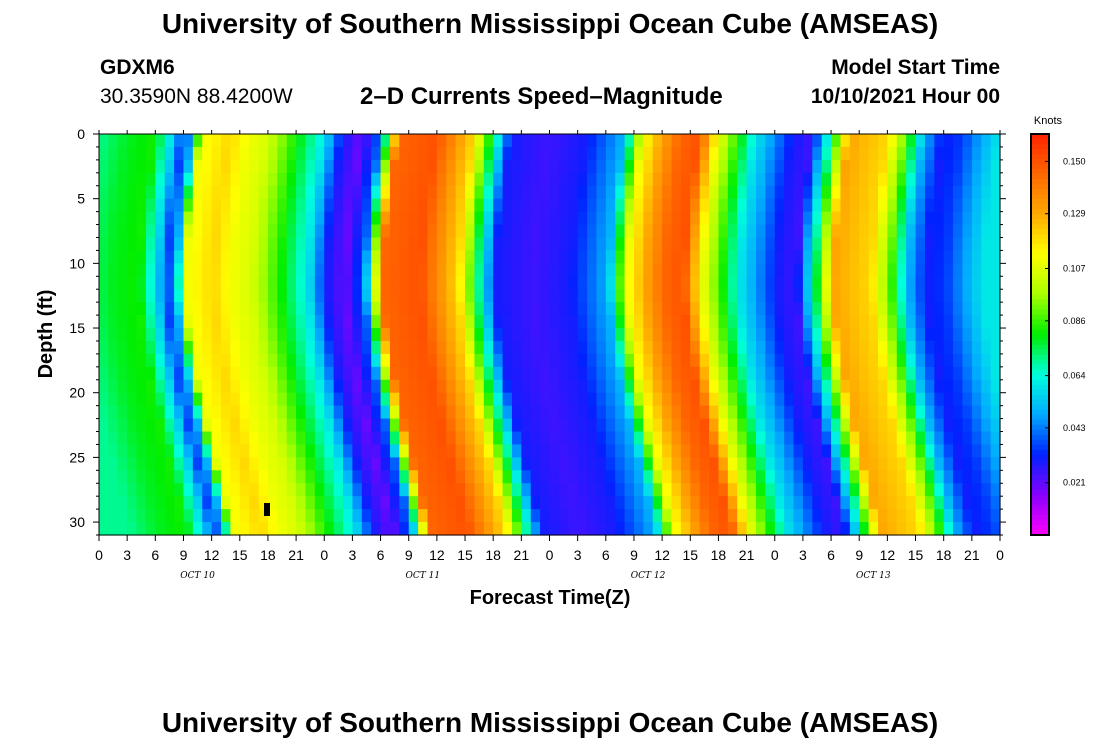  Describe the element at coordinates (1074, 214) in the screenshot. I see `colorbar-tick-label: 0.129` at that location.